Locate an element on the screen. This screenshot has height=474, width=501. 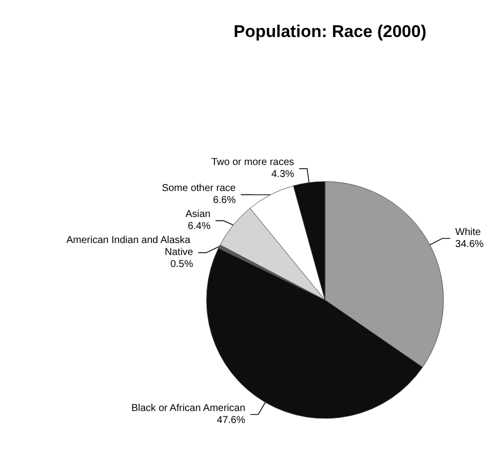
chart-title: Population: Race (2000) is located at coordinates (330, 31).